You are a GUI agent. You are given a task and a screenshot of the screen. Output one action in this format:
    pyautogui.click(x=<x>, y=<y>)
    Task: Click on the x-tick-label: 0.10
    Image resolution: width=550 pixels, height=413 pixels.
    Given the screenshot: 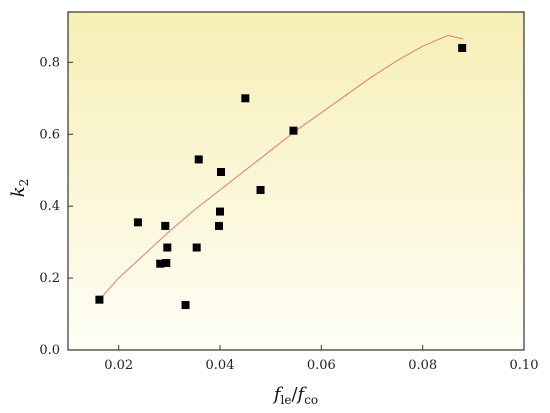 What is the action you would take?
    pyautogui.click(x=524, y=365)
    